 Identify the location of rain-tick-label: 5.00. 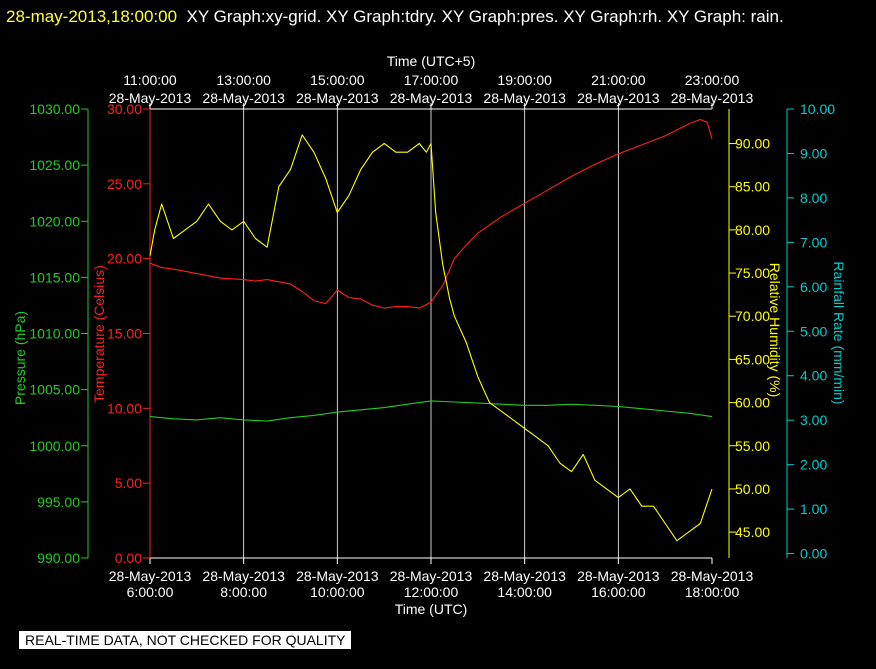
(813, 331).